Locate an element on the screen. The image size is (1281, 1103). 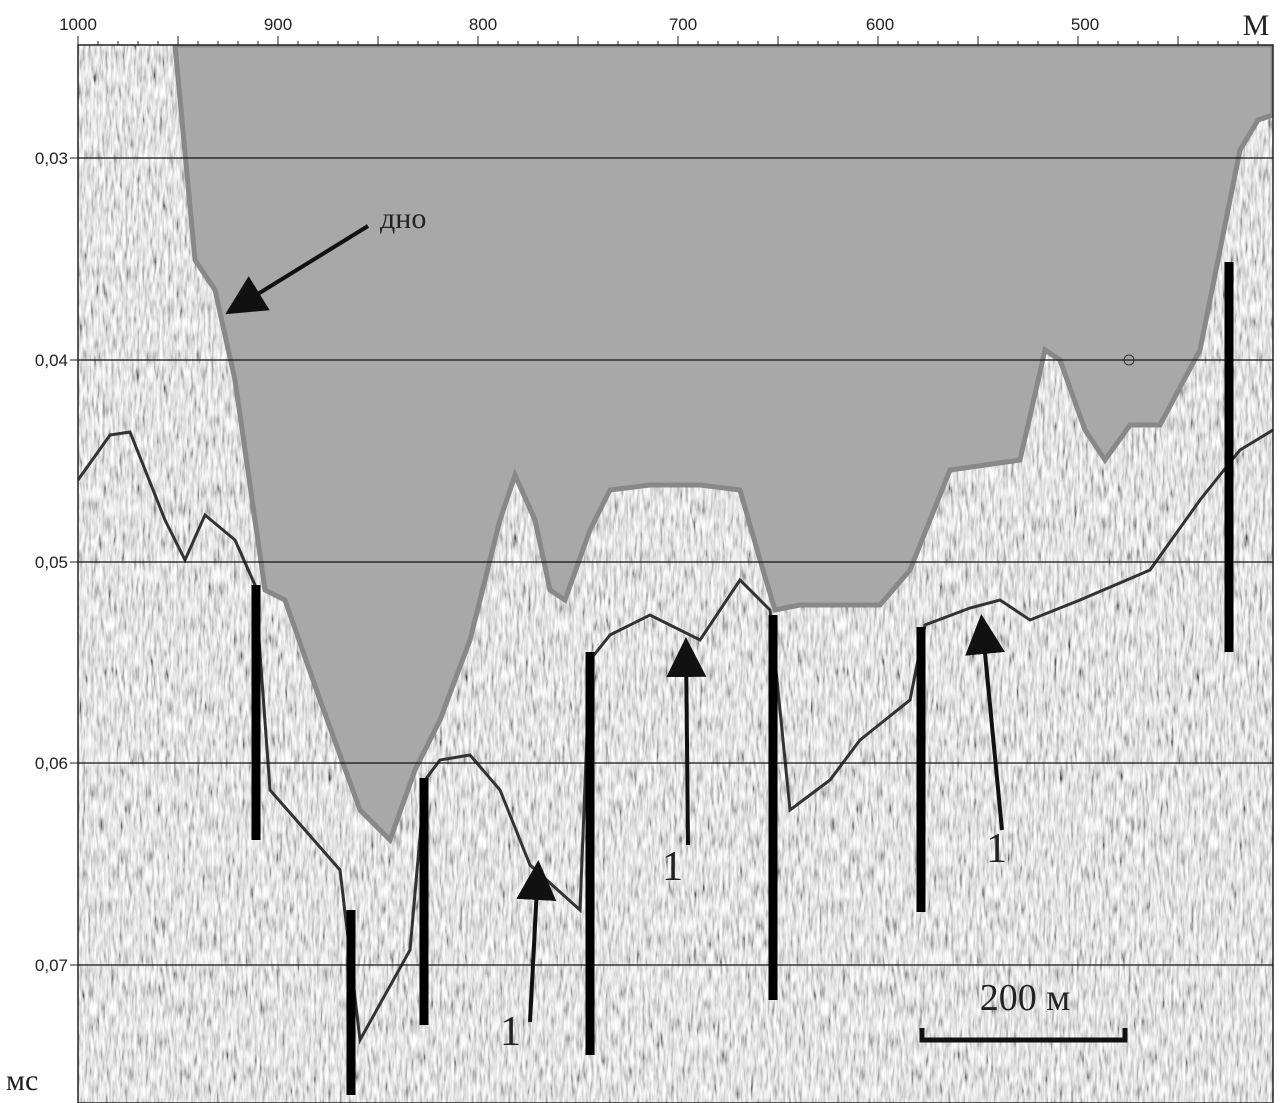
left-tick-label: 0,07 is located at coordinates (51, 965).